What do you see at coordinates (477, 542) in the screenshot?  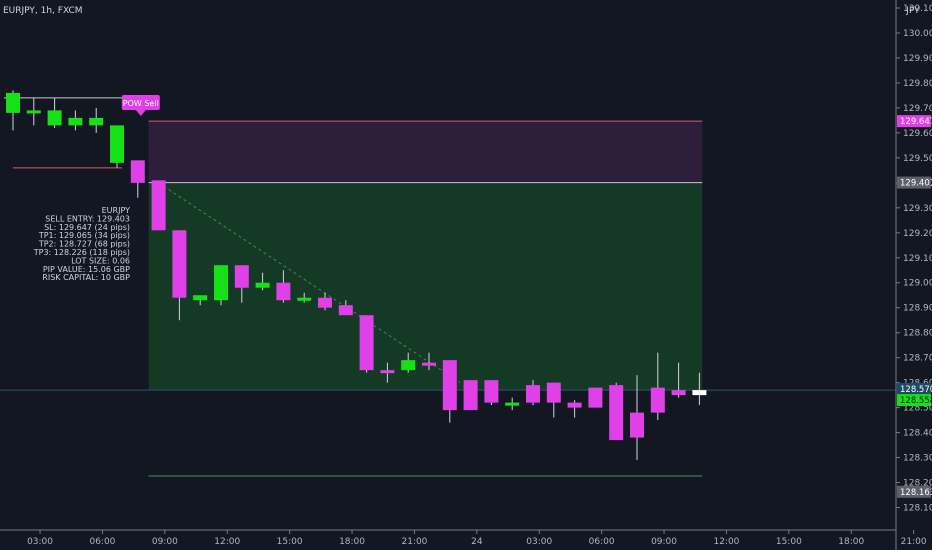 I see `time-tick-label: 24` at bounding box center [477, 542].